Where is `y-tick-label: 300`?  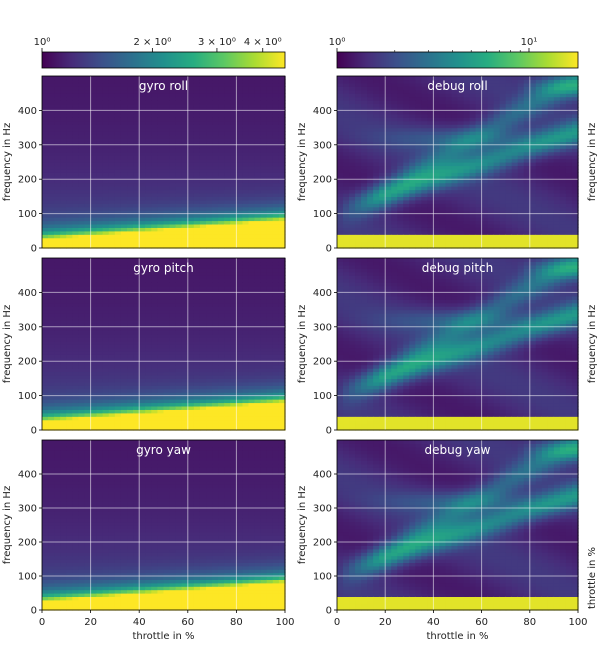
y-tick-label: 300 is located at coordinates (27, 145).